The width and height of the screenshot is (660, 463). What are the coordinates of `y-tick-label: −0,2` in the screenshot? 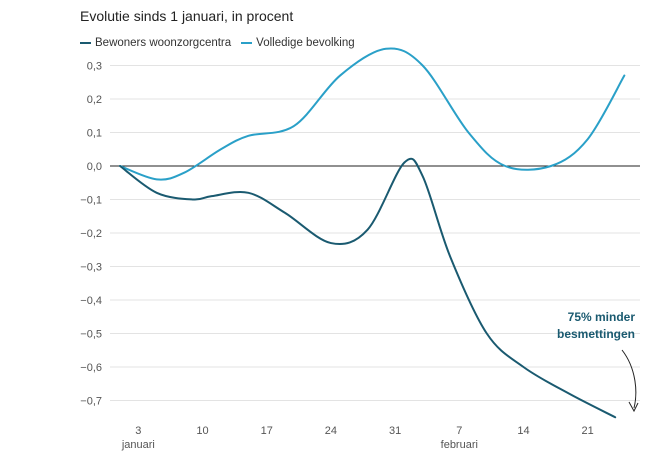 It's located at (91, 234).